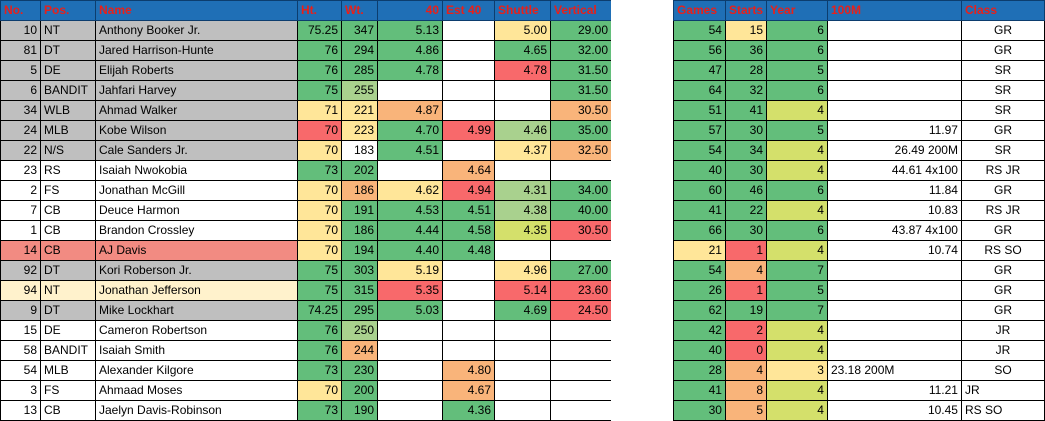 This screenshot has height=421, width=1045. Describe the element at coordinates (20, 390) in the screenshot. I see `player-number: 3` at that location.